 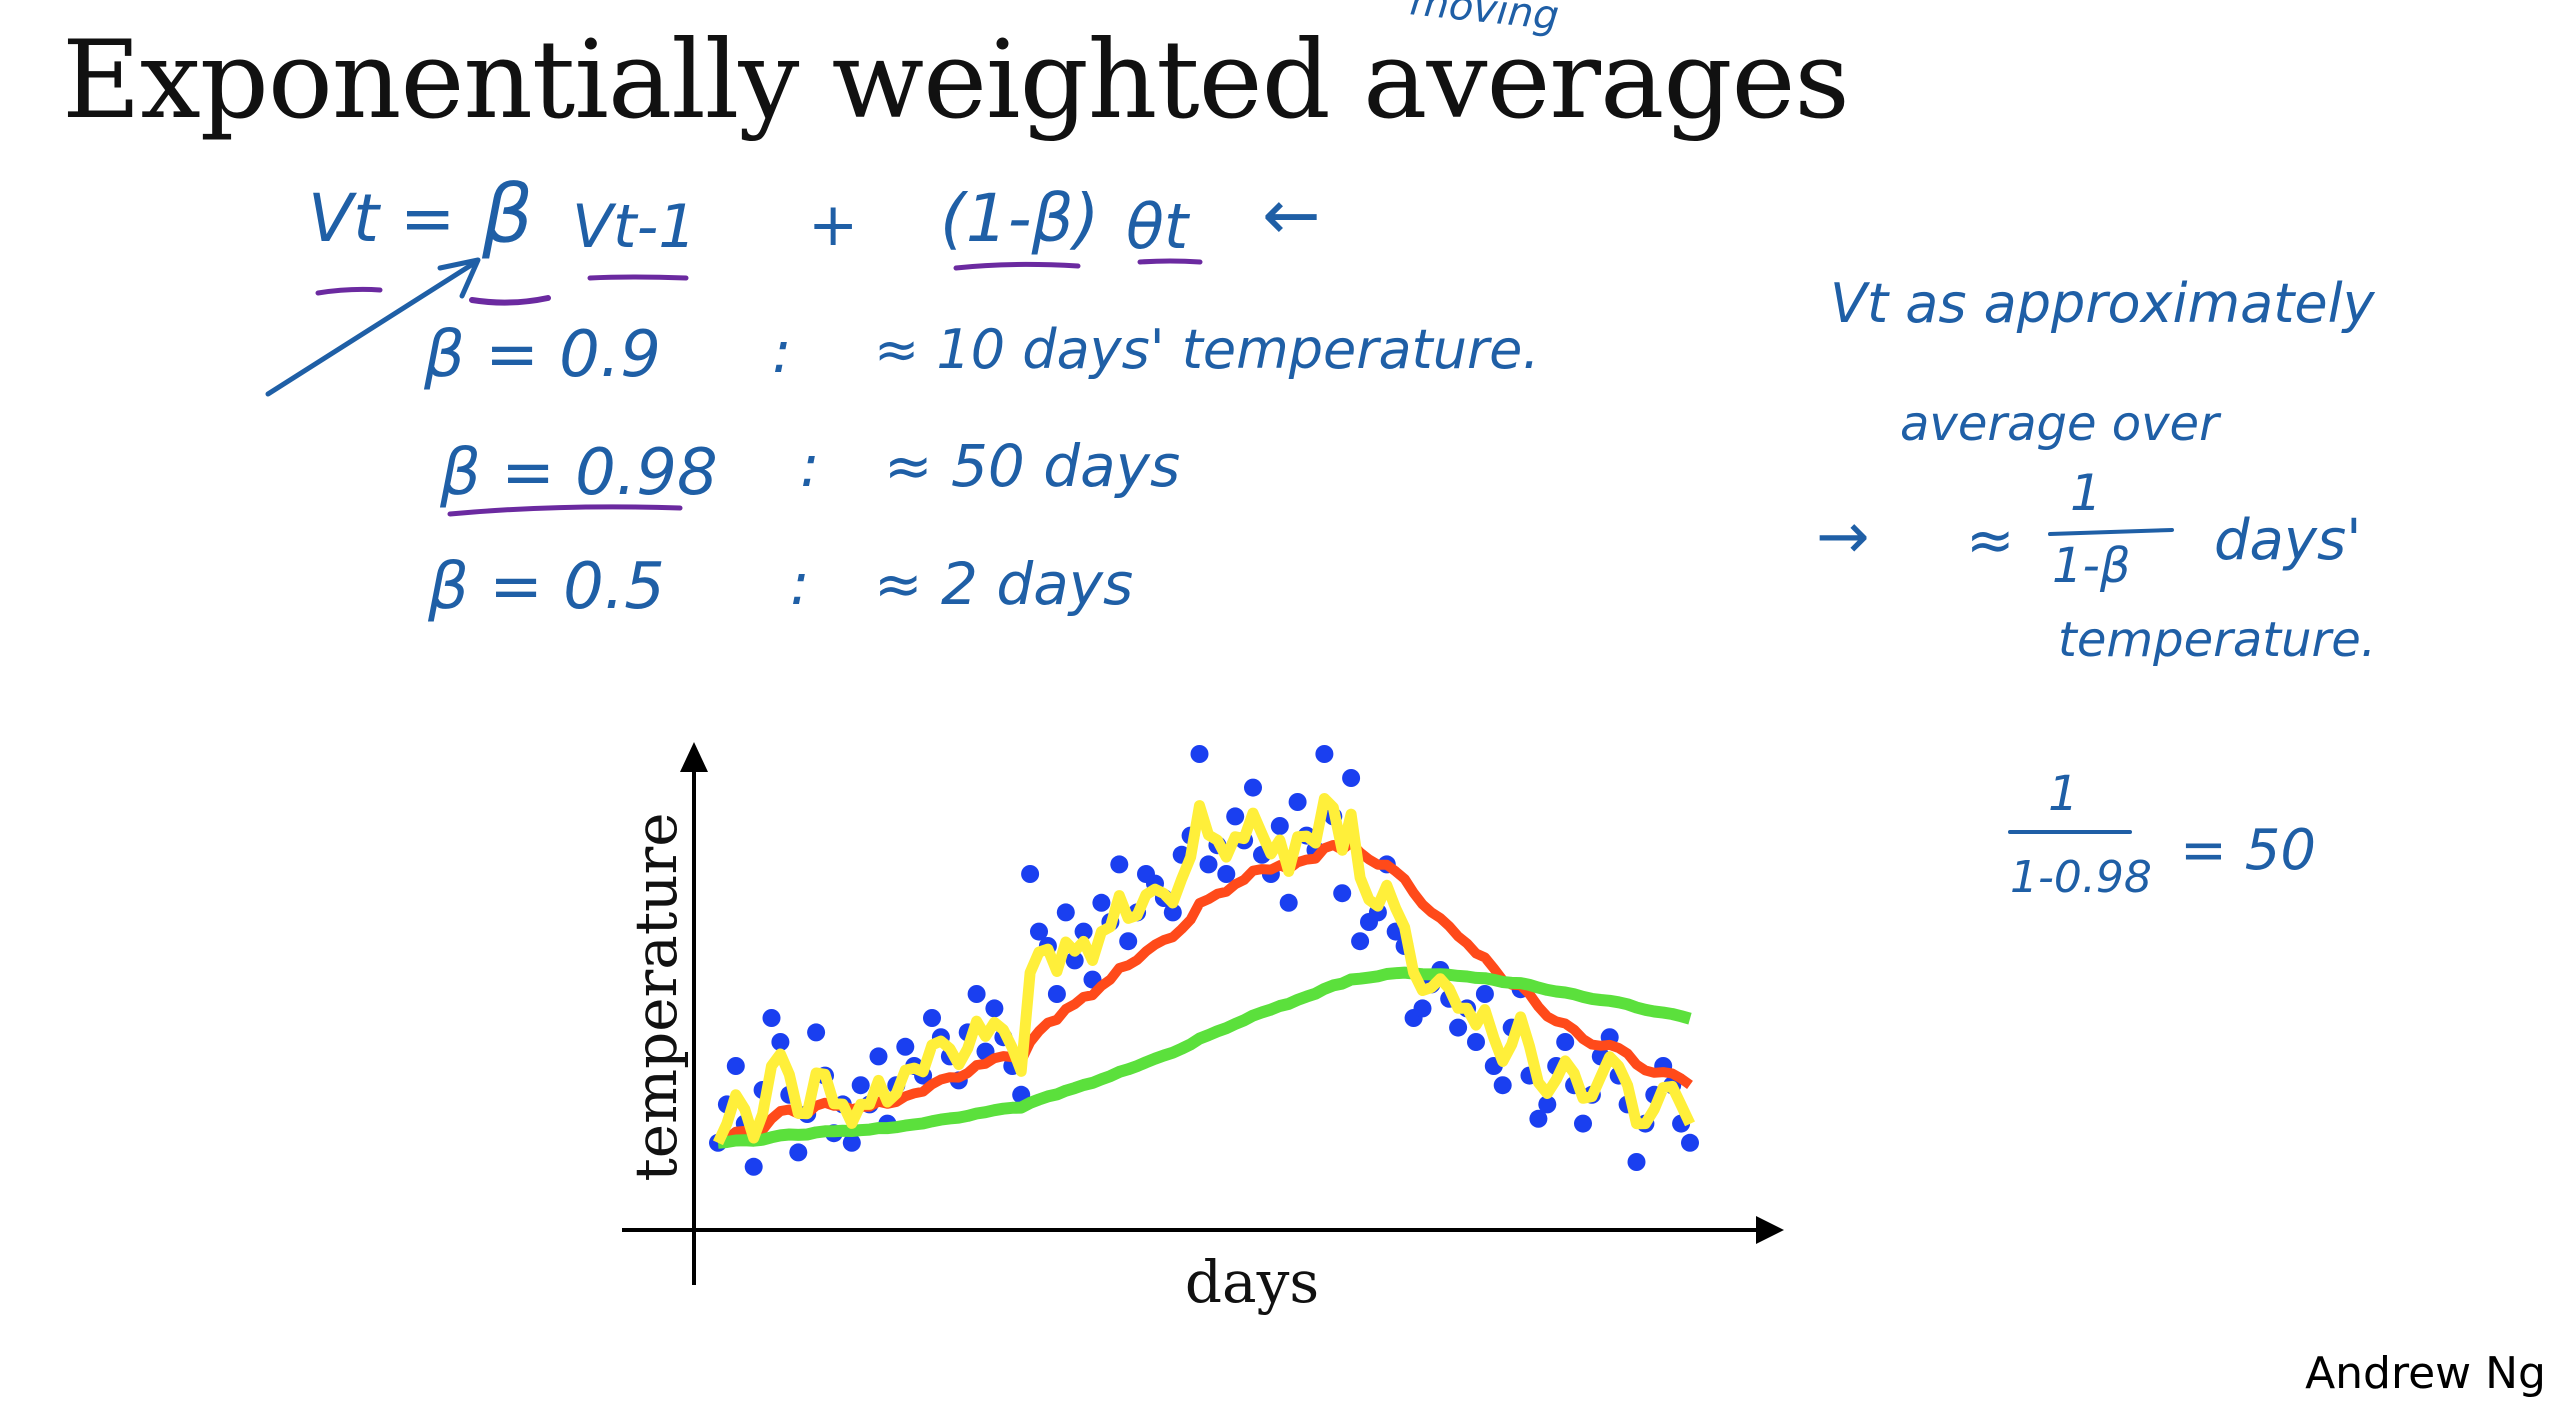 I want to click on note-line-4: temperature., so click(x=2217, y=640).